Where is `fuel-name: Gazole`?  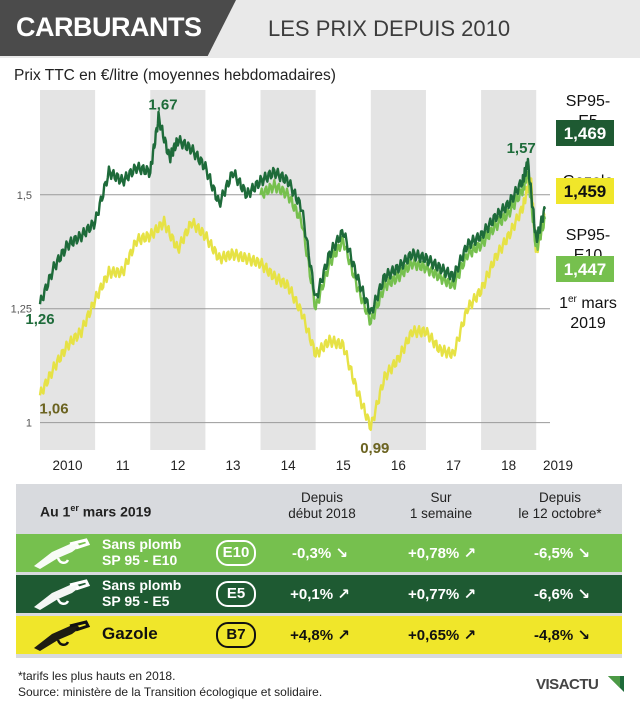
fuel-name: Gazole is located at coordinates (130, 633).